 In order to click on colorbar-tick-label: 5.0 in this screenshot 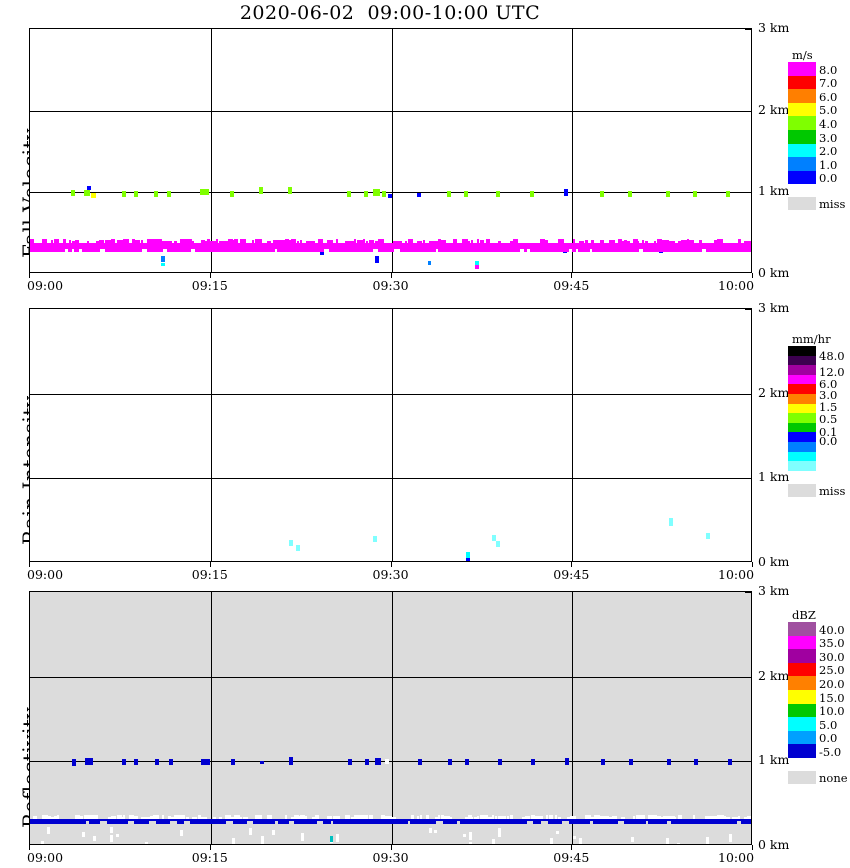, I will do `click(828, 110)`.